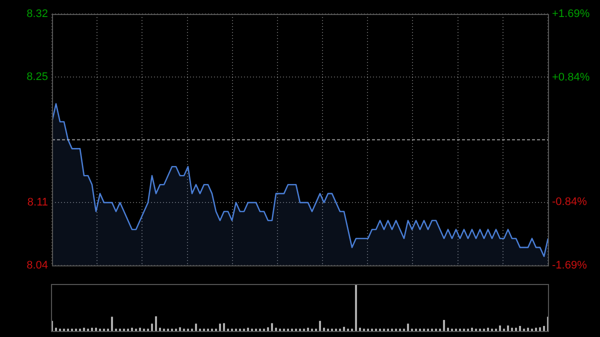 The image size is (600, 337). Describe the element at coordinates (571, 14) in the screenshot. I see `y2-tick-label: +1.69%` at that location.